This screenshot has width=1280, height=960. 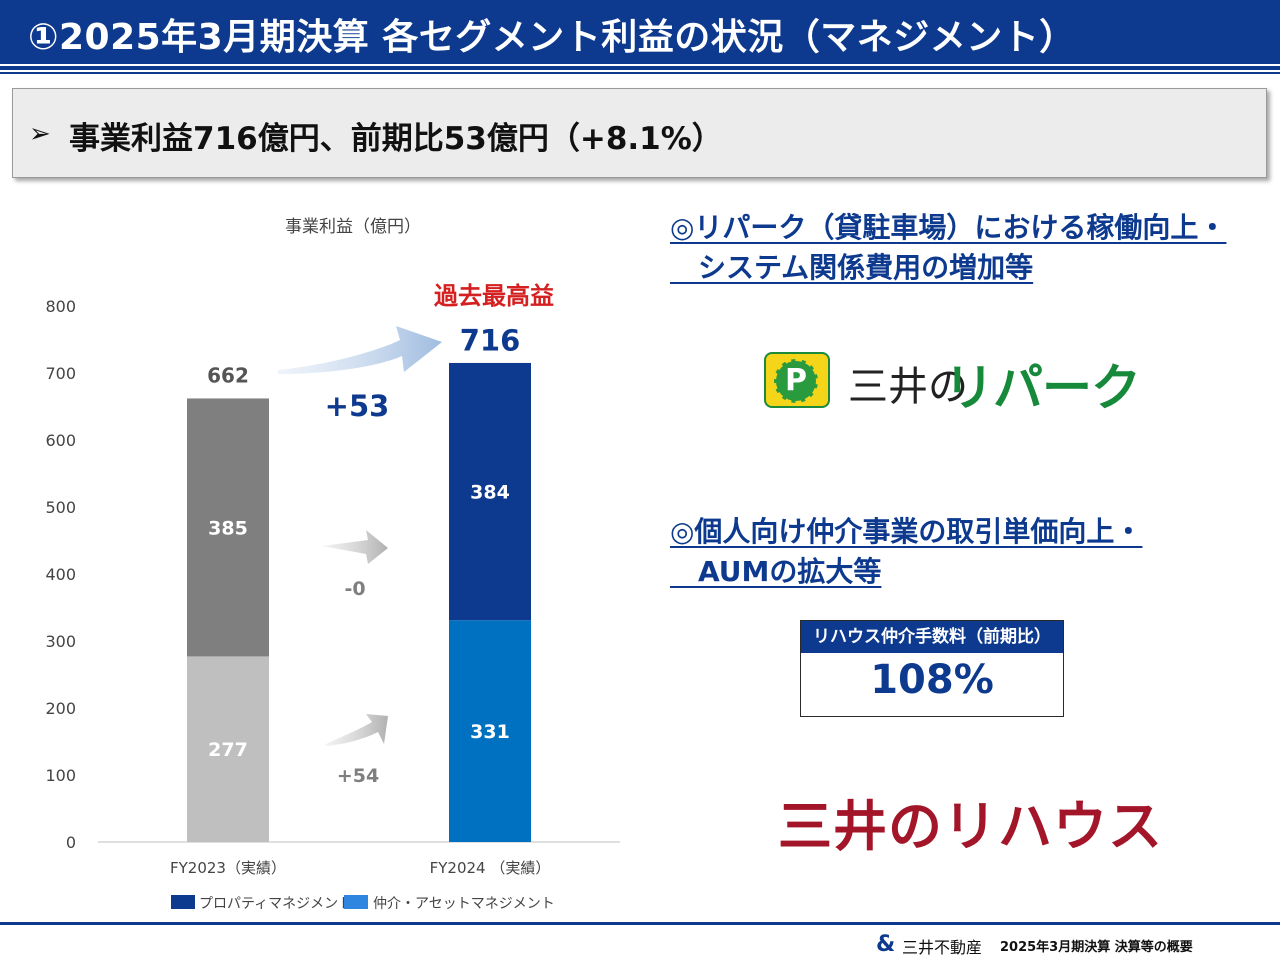 I want to click on fee-box-value: 108%, so click(x=932, y=680).